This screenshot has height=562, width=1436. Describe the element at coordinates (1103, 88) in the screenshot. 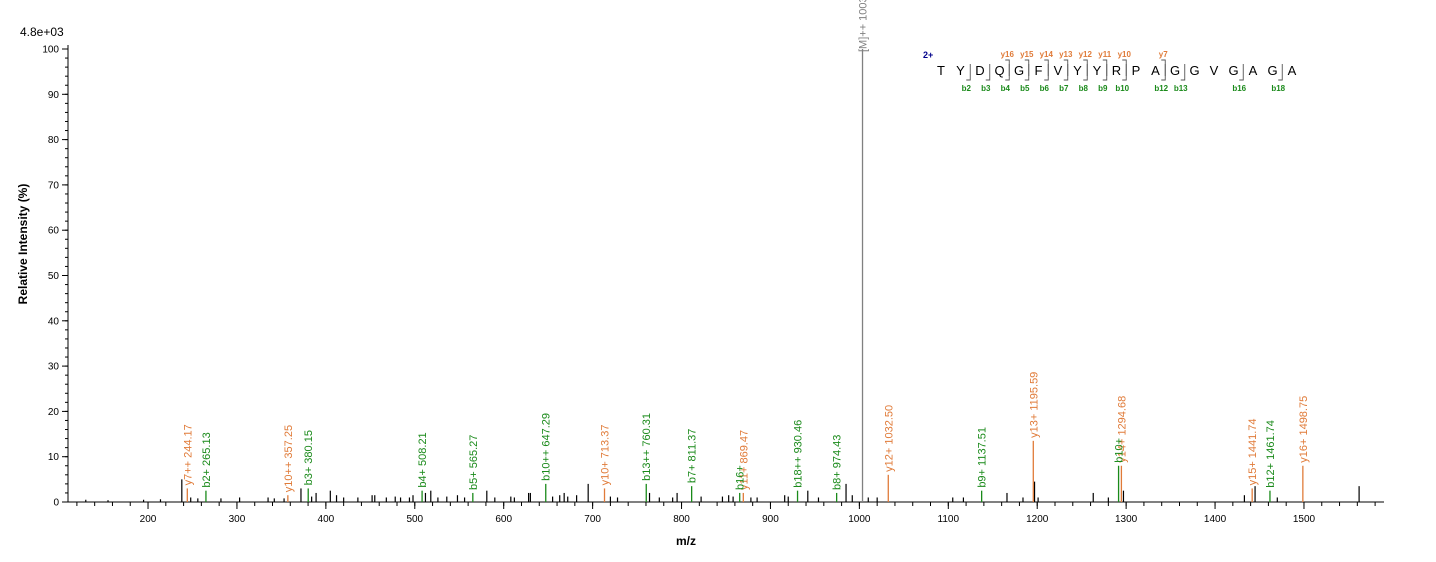

I see `b-fragment-label: b9` at that location.